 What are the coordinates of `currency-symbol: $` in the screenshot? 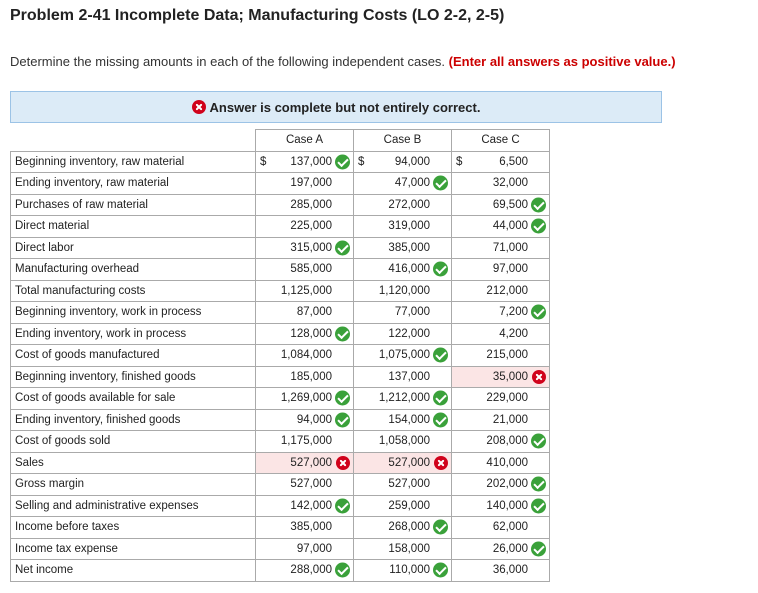 It's located at (263, 161).